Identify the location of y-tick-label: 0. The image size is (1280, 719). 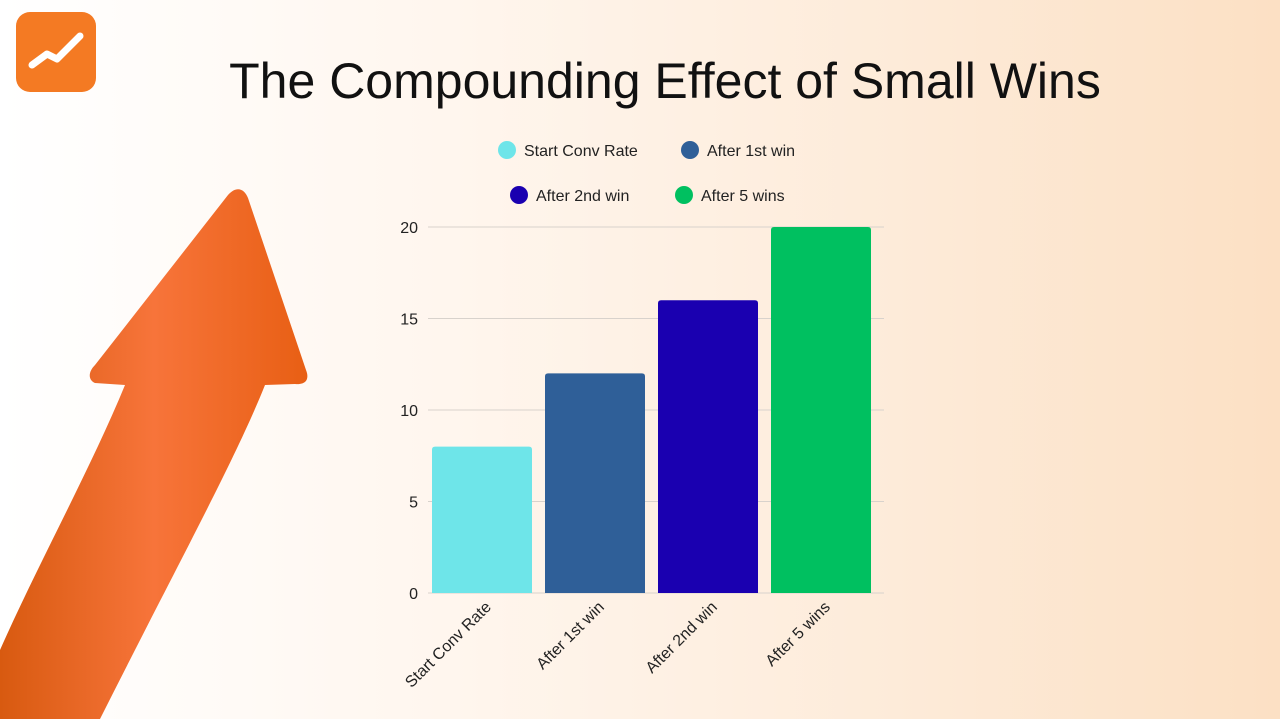
(413, 594).